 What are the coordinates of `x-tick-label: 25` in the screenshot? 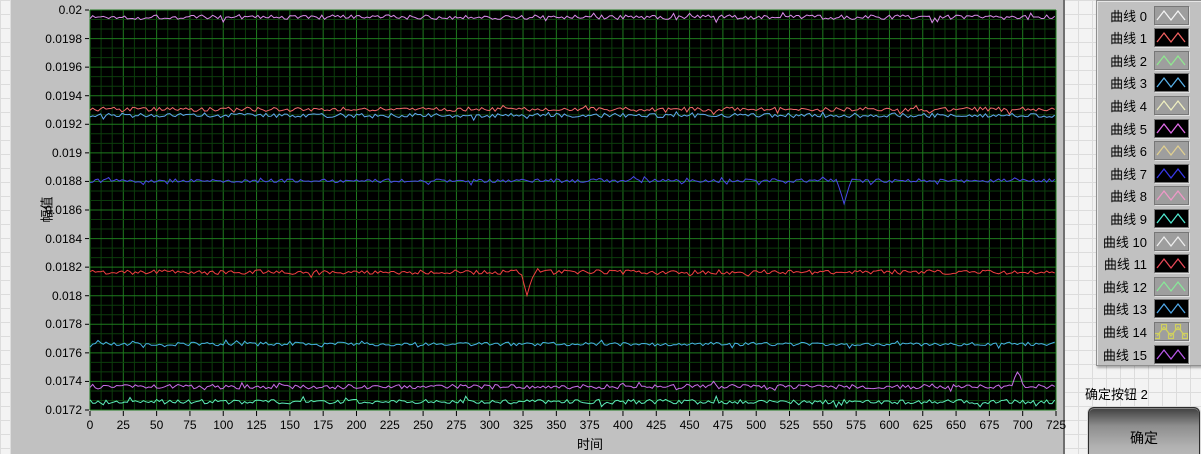 It's located at (123, 425).